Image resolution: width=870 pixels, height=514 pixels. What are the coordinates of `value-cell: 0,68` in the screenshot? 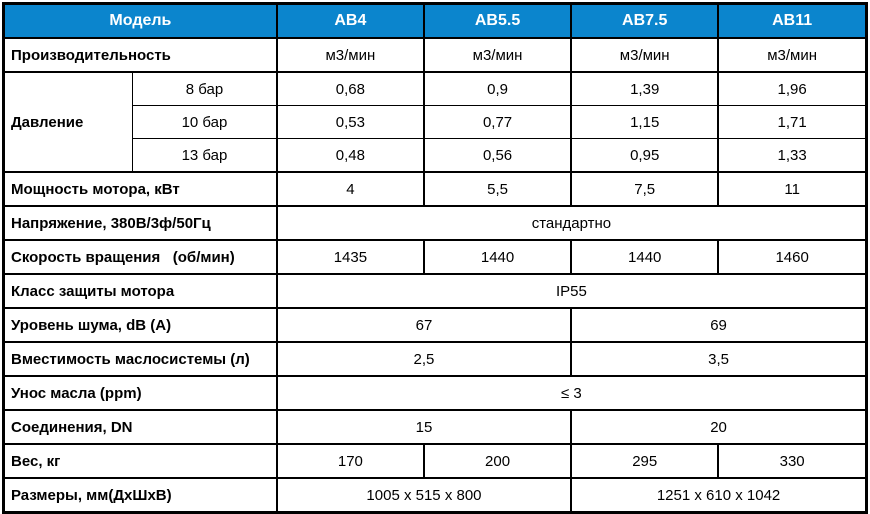 It's located at (350, 88).